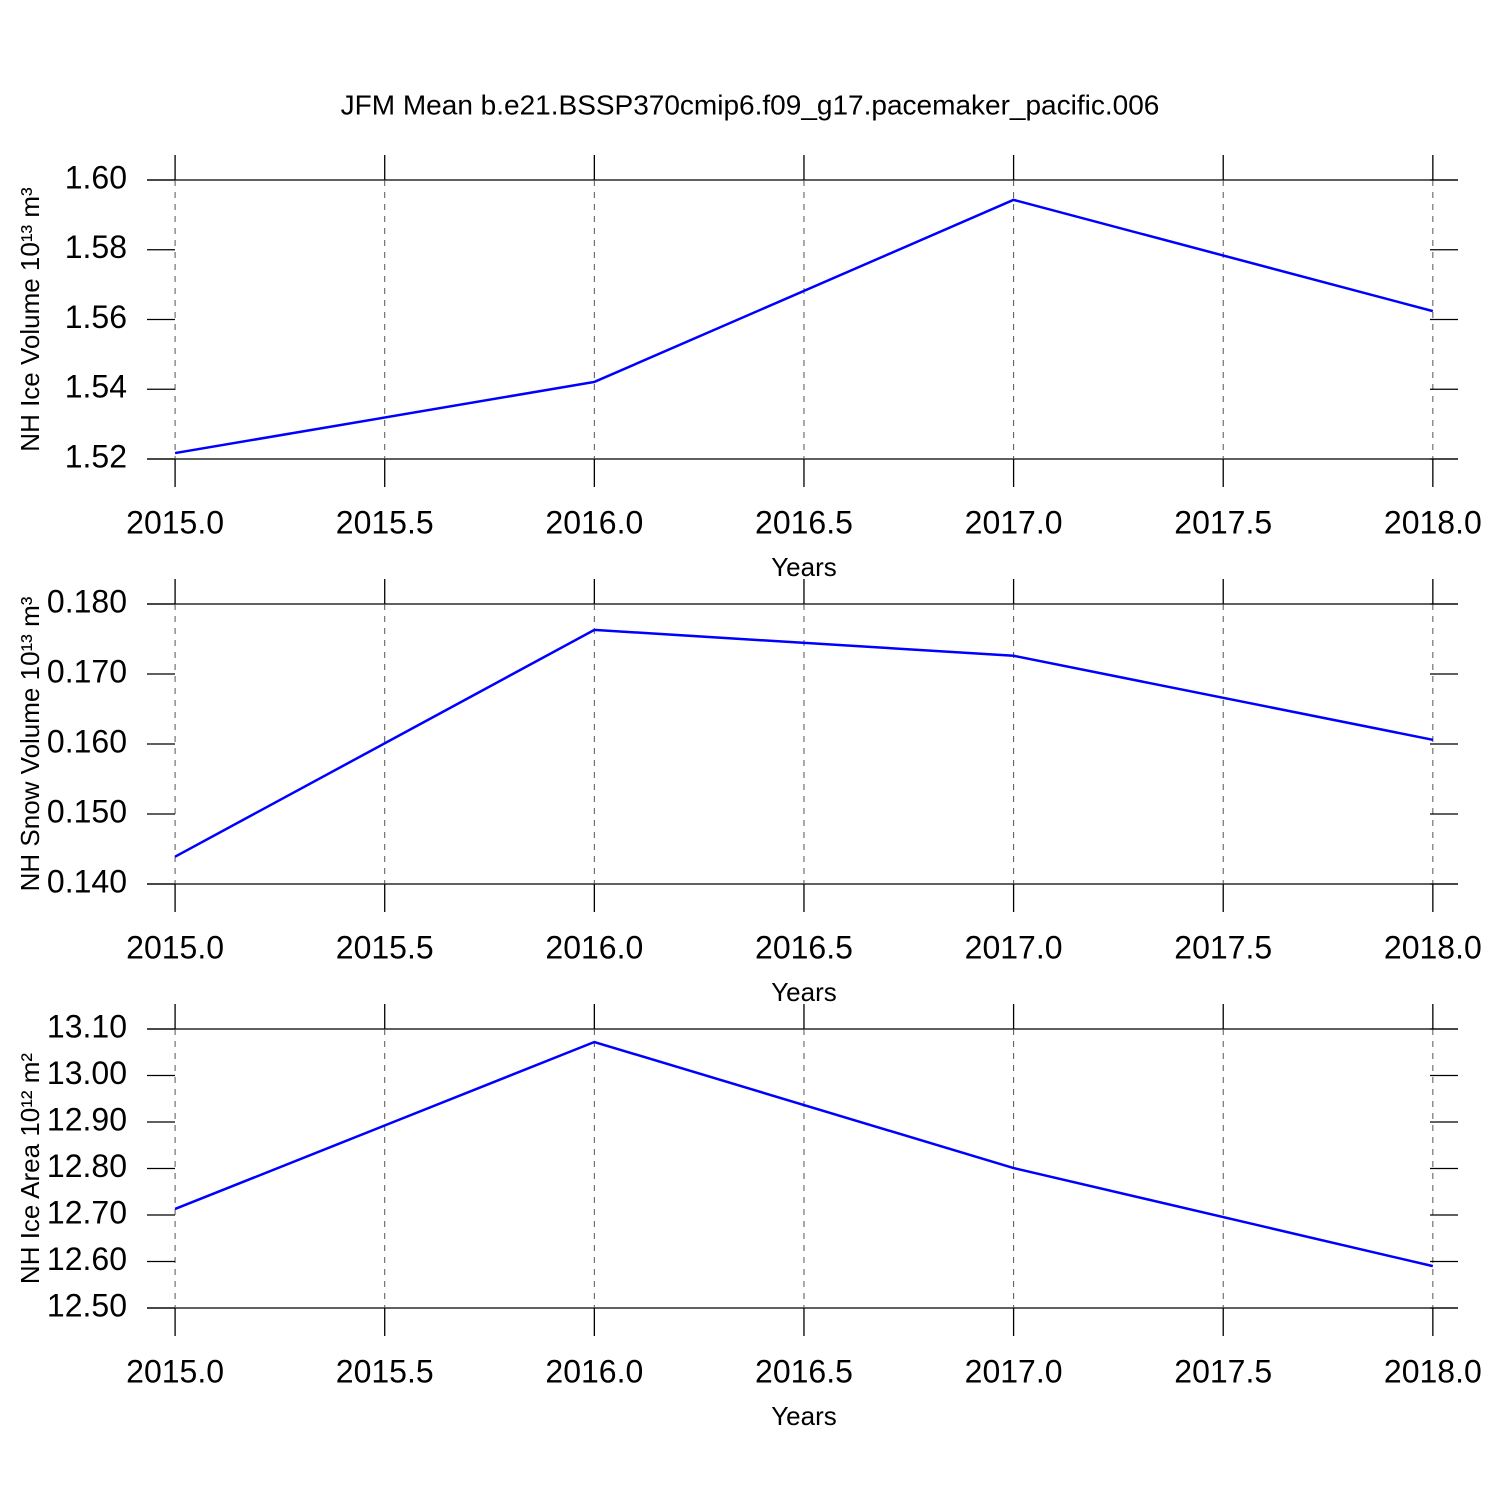 The width and height of the screenshot is (1500, 1500). Describe the element at coordinates (87, 1166) in the screenshot. I see `y-tick-label: 12.80` at that location.